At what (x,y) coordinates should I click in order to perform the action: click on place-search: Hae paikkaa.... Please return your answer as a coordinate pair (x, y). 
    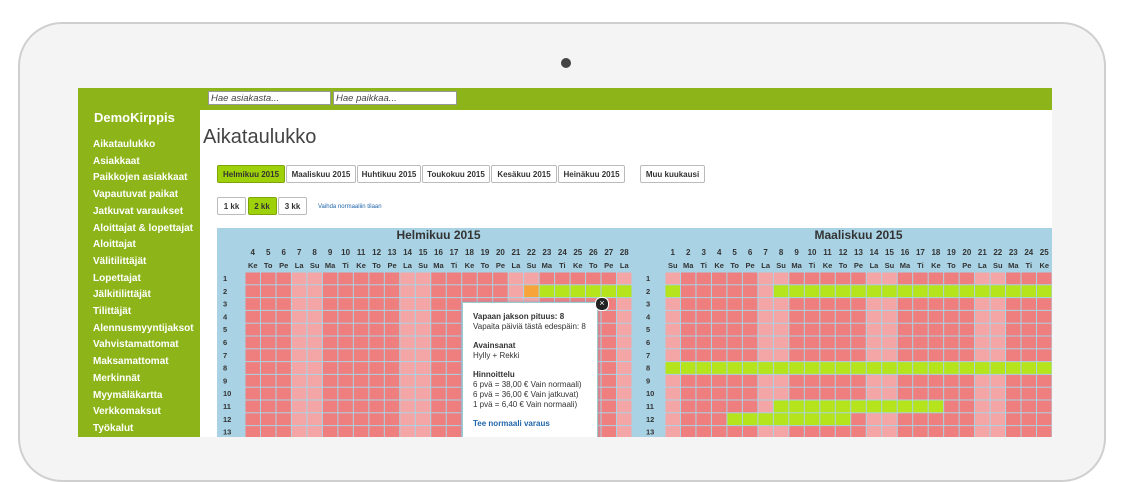
    Looking at the image, I should click on (395, 98).